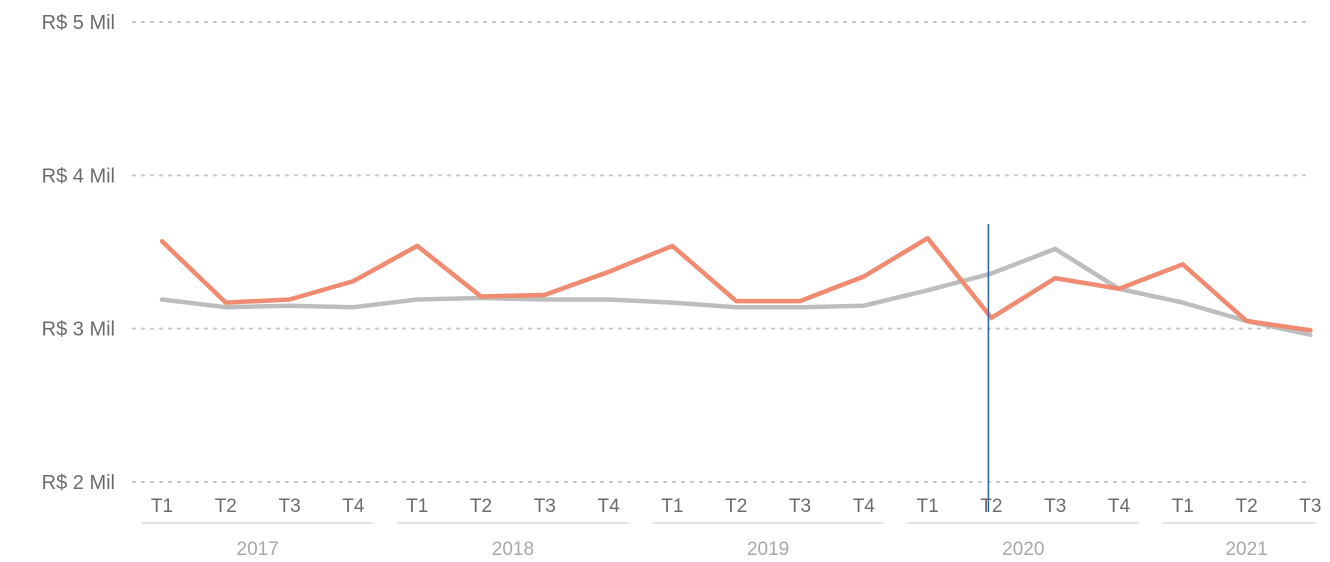 The image size is (1330, 562). I want to click on year-label: 2019, so click(768, 549).